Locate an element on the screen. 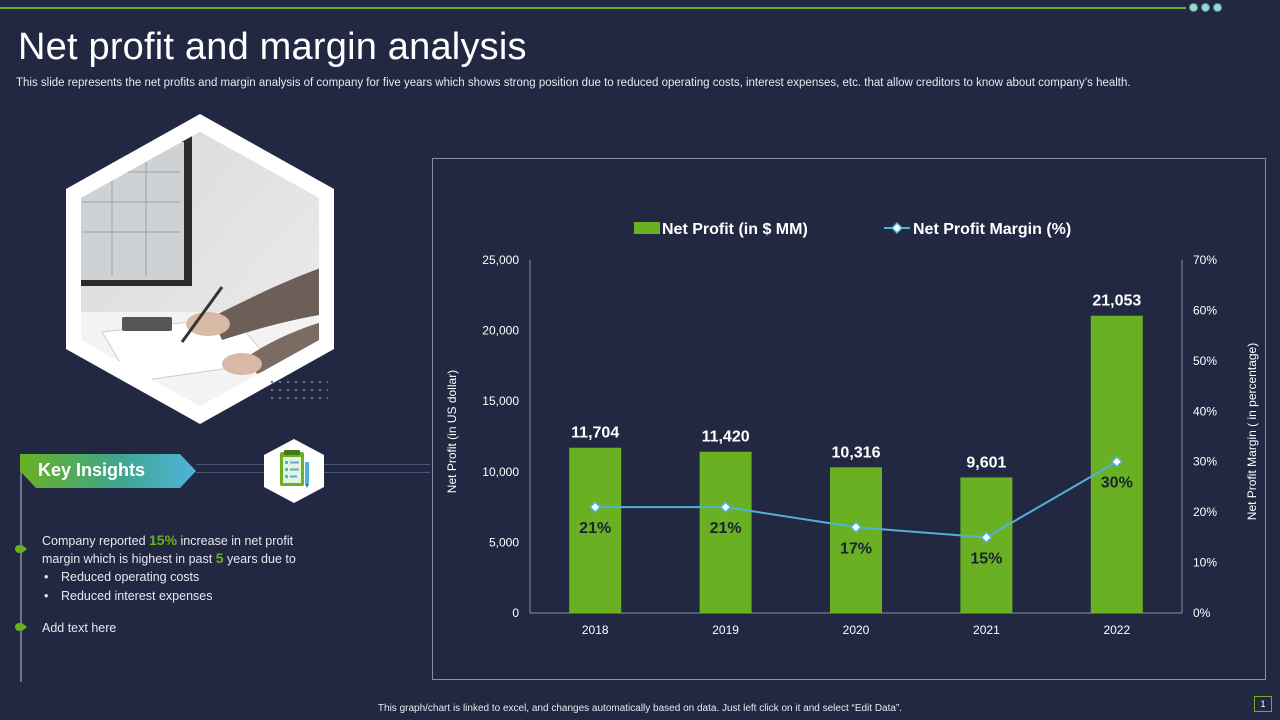  sub-bullet-text: Reduced interest expenses is located at coordinates (137, 596).